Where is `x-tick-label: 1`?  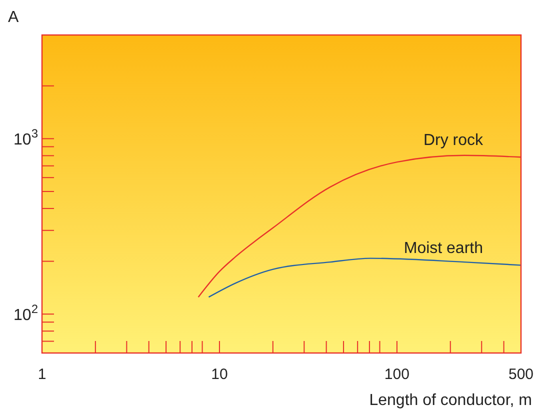
x-tick-label: 1 is located at coordinates (42, 374).